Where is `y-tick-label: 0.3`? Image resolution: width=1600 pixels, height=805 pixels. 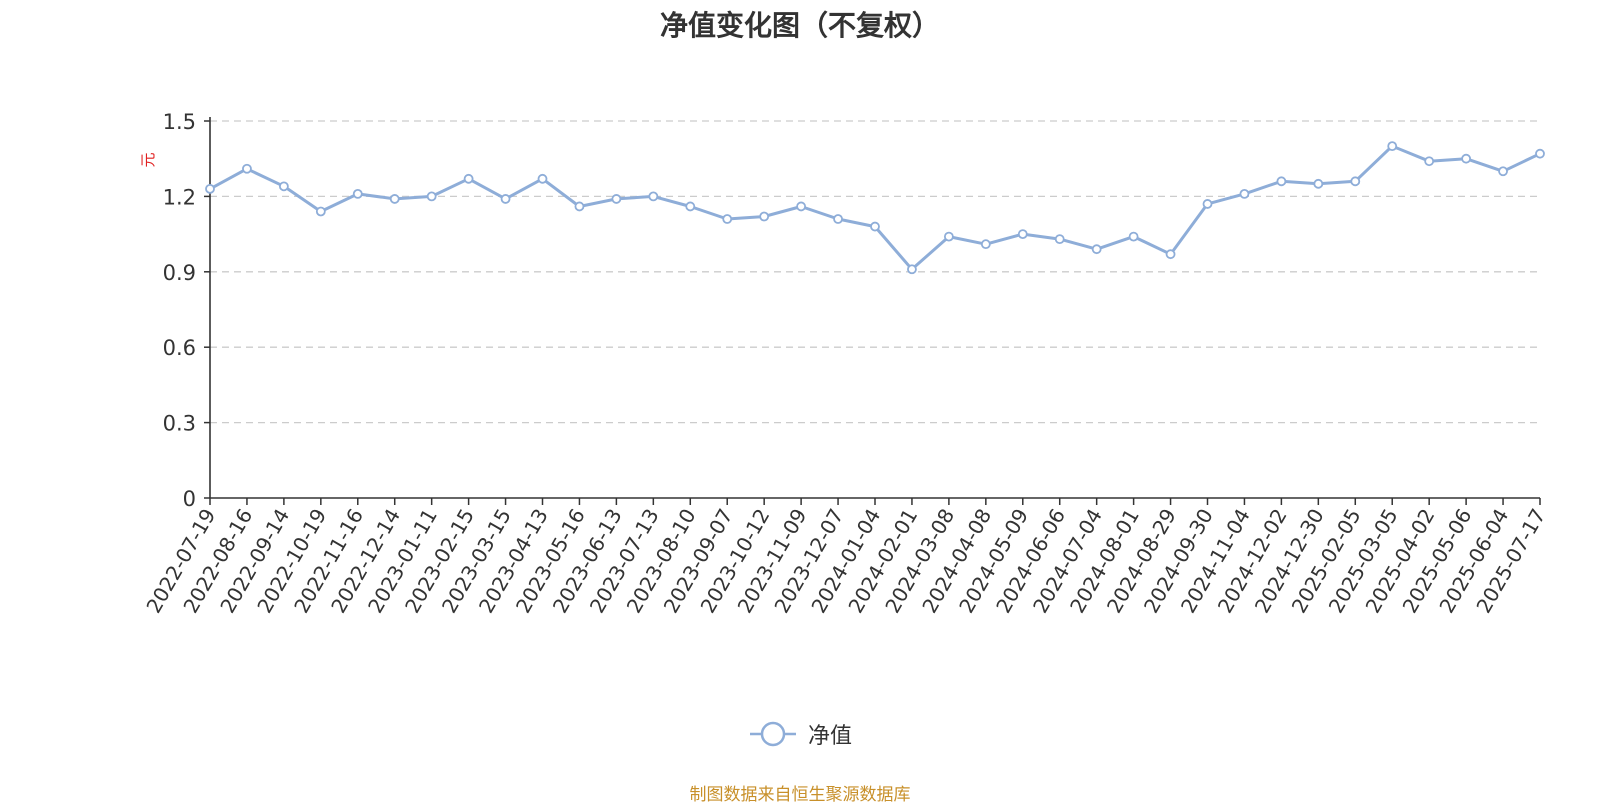
y-tick-label: 0.3 is located at coordinates (179, 424).